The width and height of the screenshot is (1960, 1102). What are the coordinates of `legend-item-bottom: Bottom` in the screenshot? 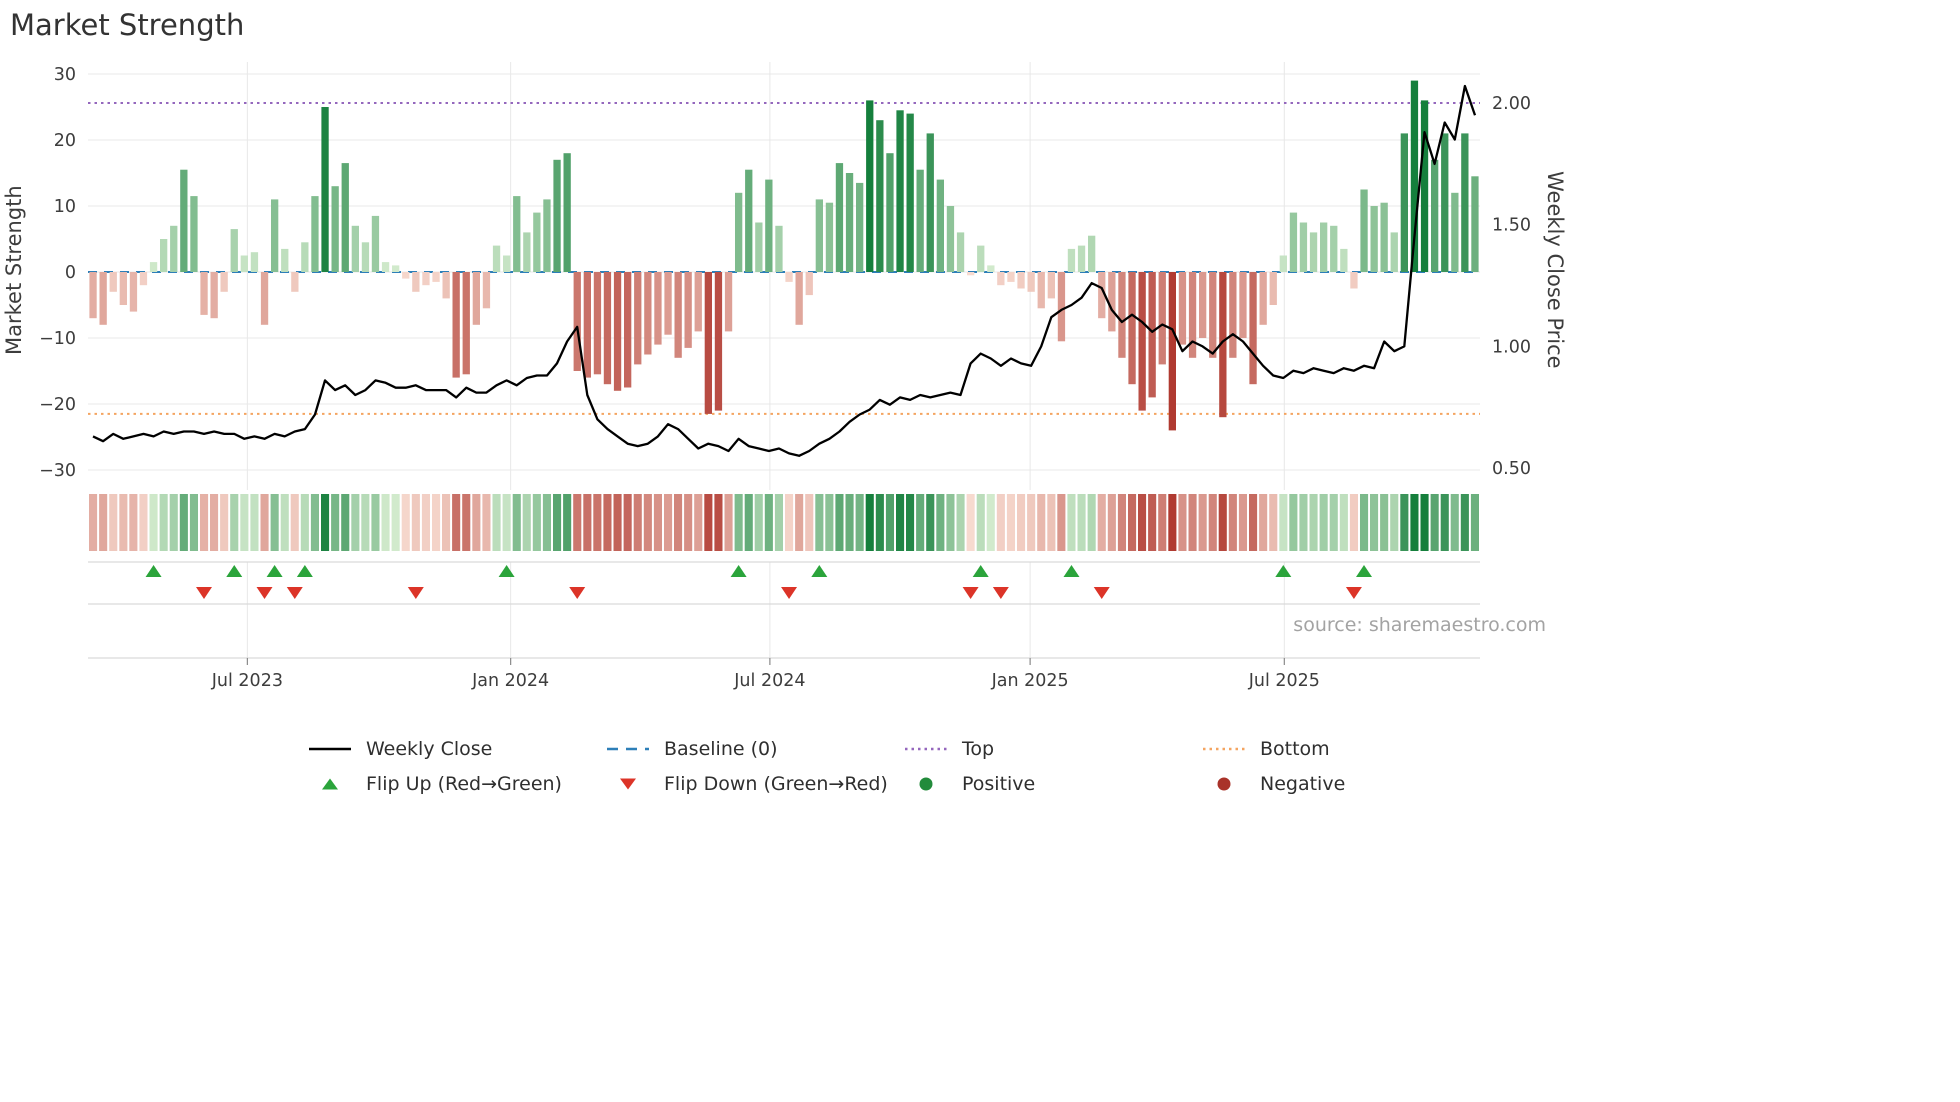 It's located at (1350, 749).